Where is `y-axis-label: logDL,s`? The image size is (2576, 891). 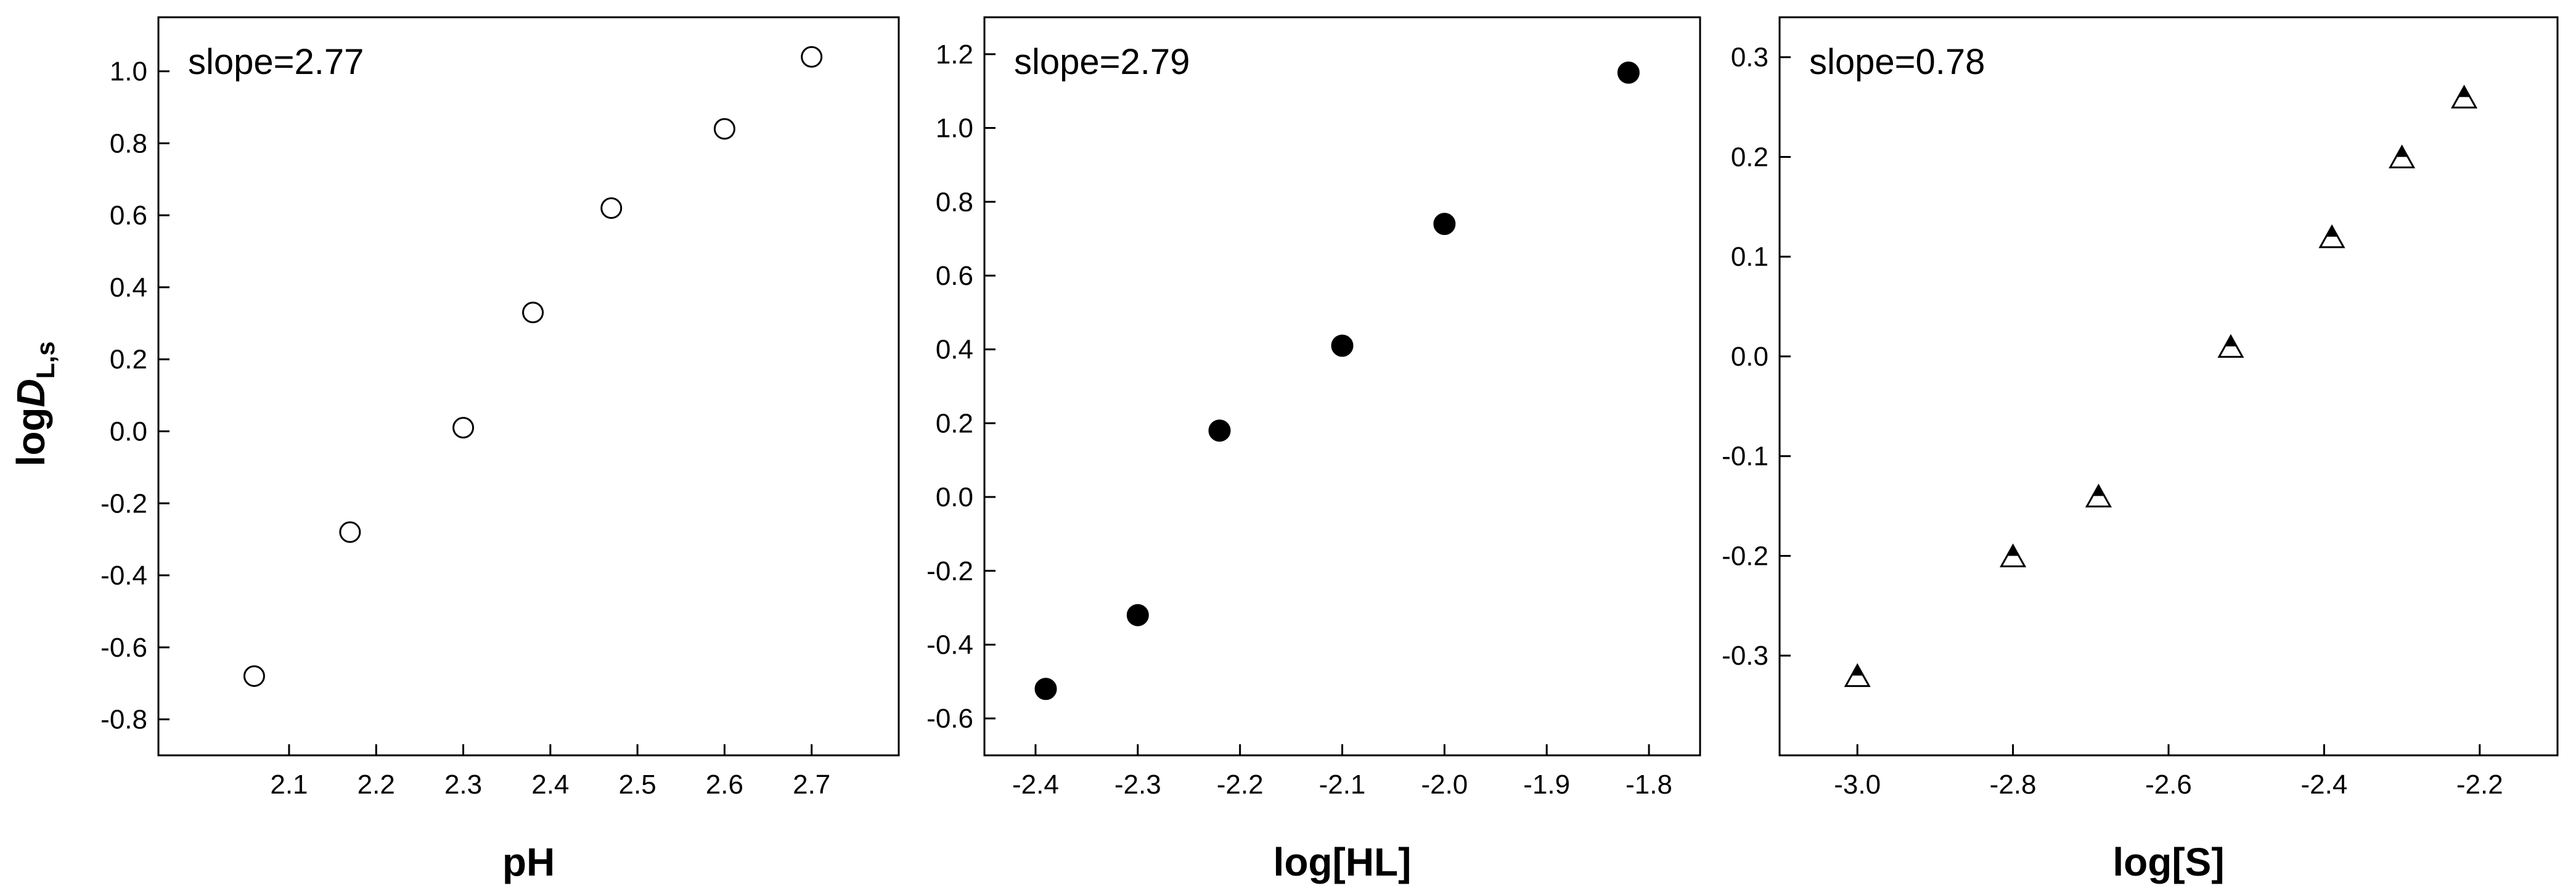
y-axis-label: logDL,s is located at coordinates (34, 405).